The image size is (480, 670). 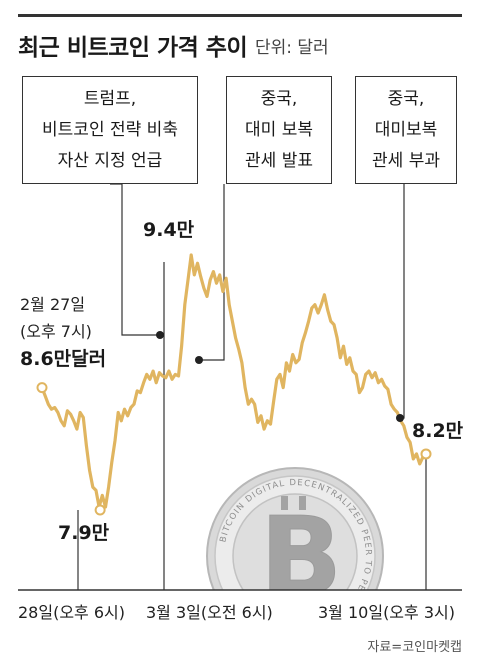 What do you see at coordinates (169, 230) in the screenshot?
I see `high-value-label: 9.4만` at bounding box center [169, 230].